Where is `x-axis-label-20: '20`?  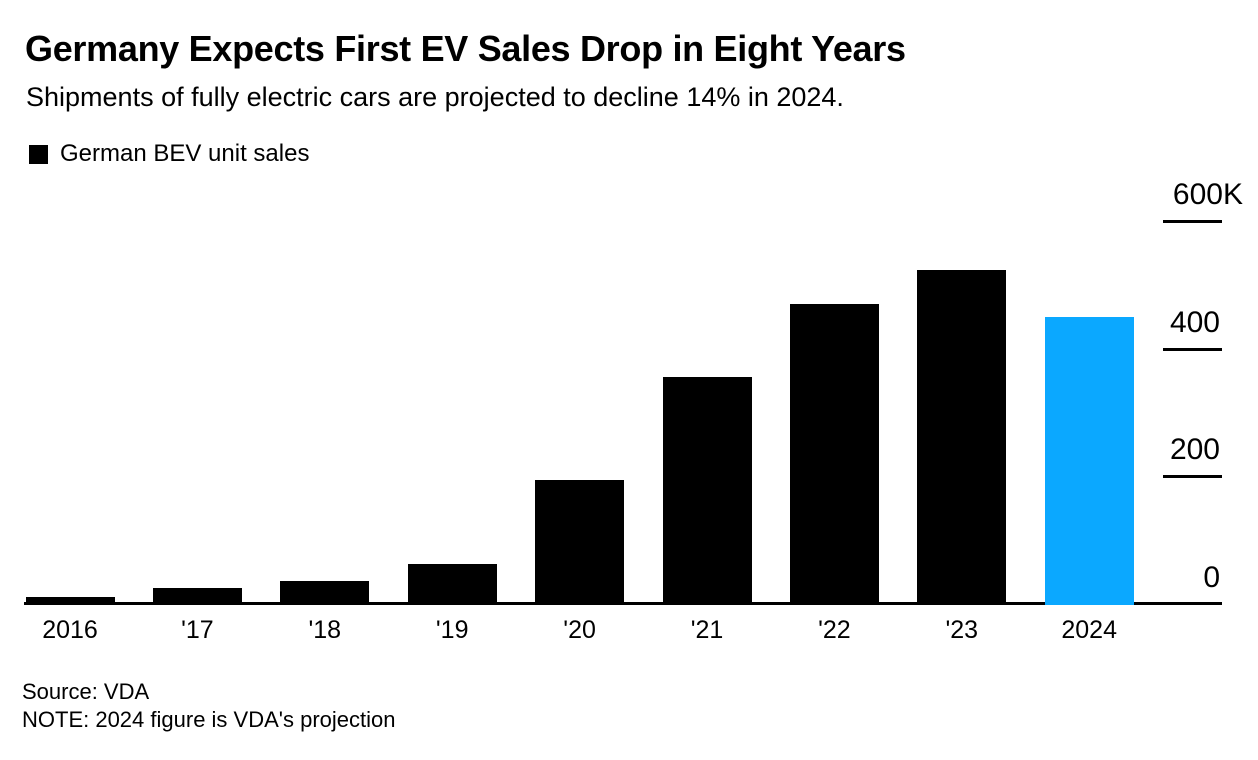
x-axis-label-20: '20 is located at coordinates (579, 630).